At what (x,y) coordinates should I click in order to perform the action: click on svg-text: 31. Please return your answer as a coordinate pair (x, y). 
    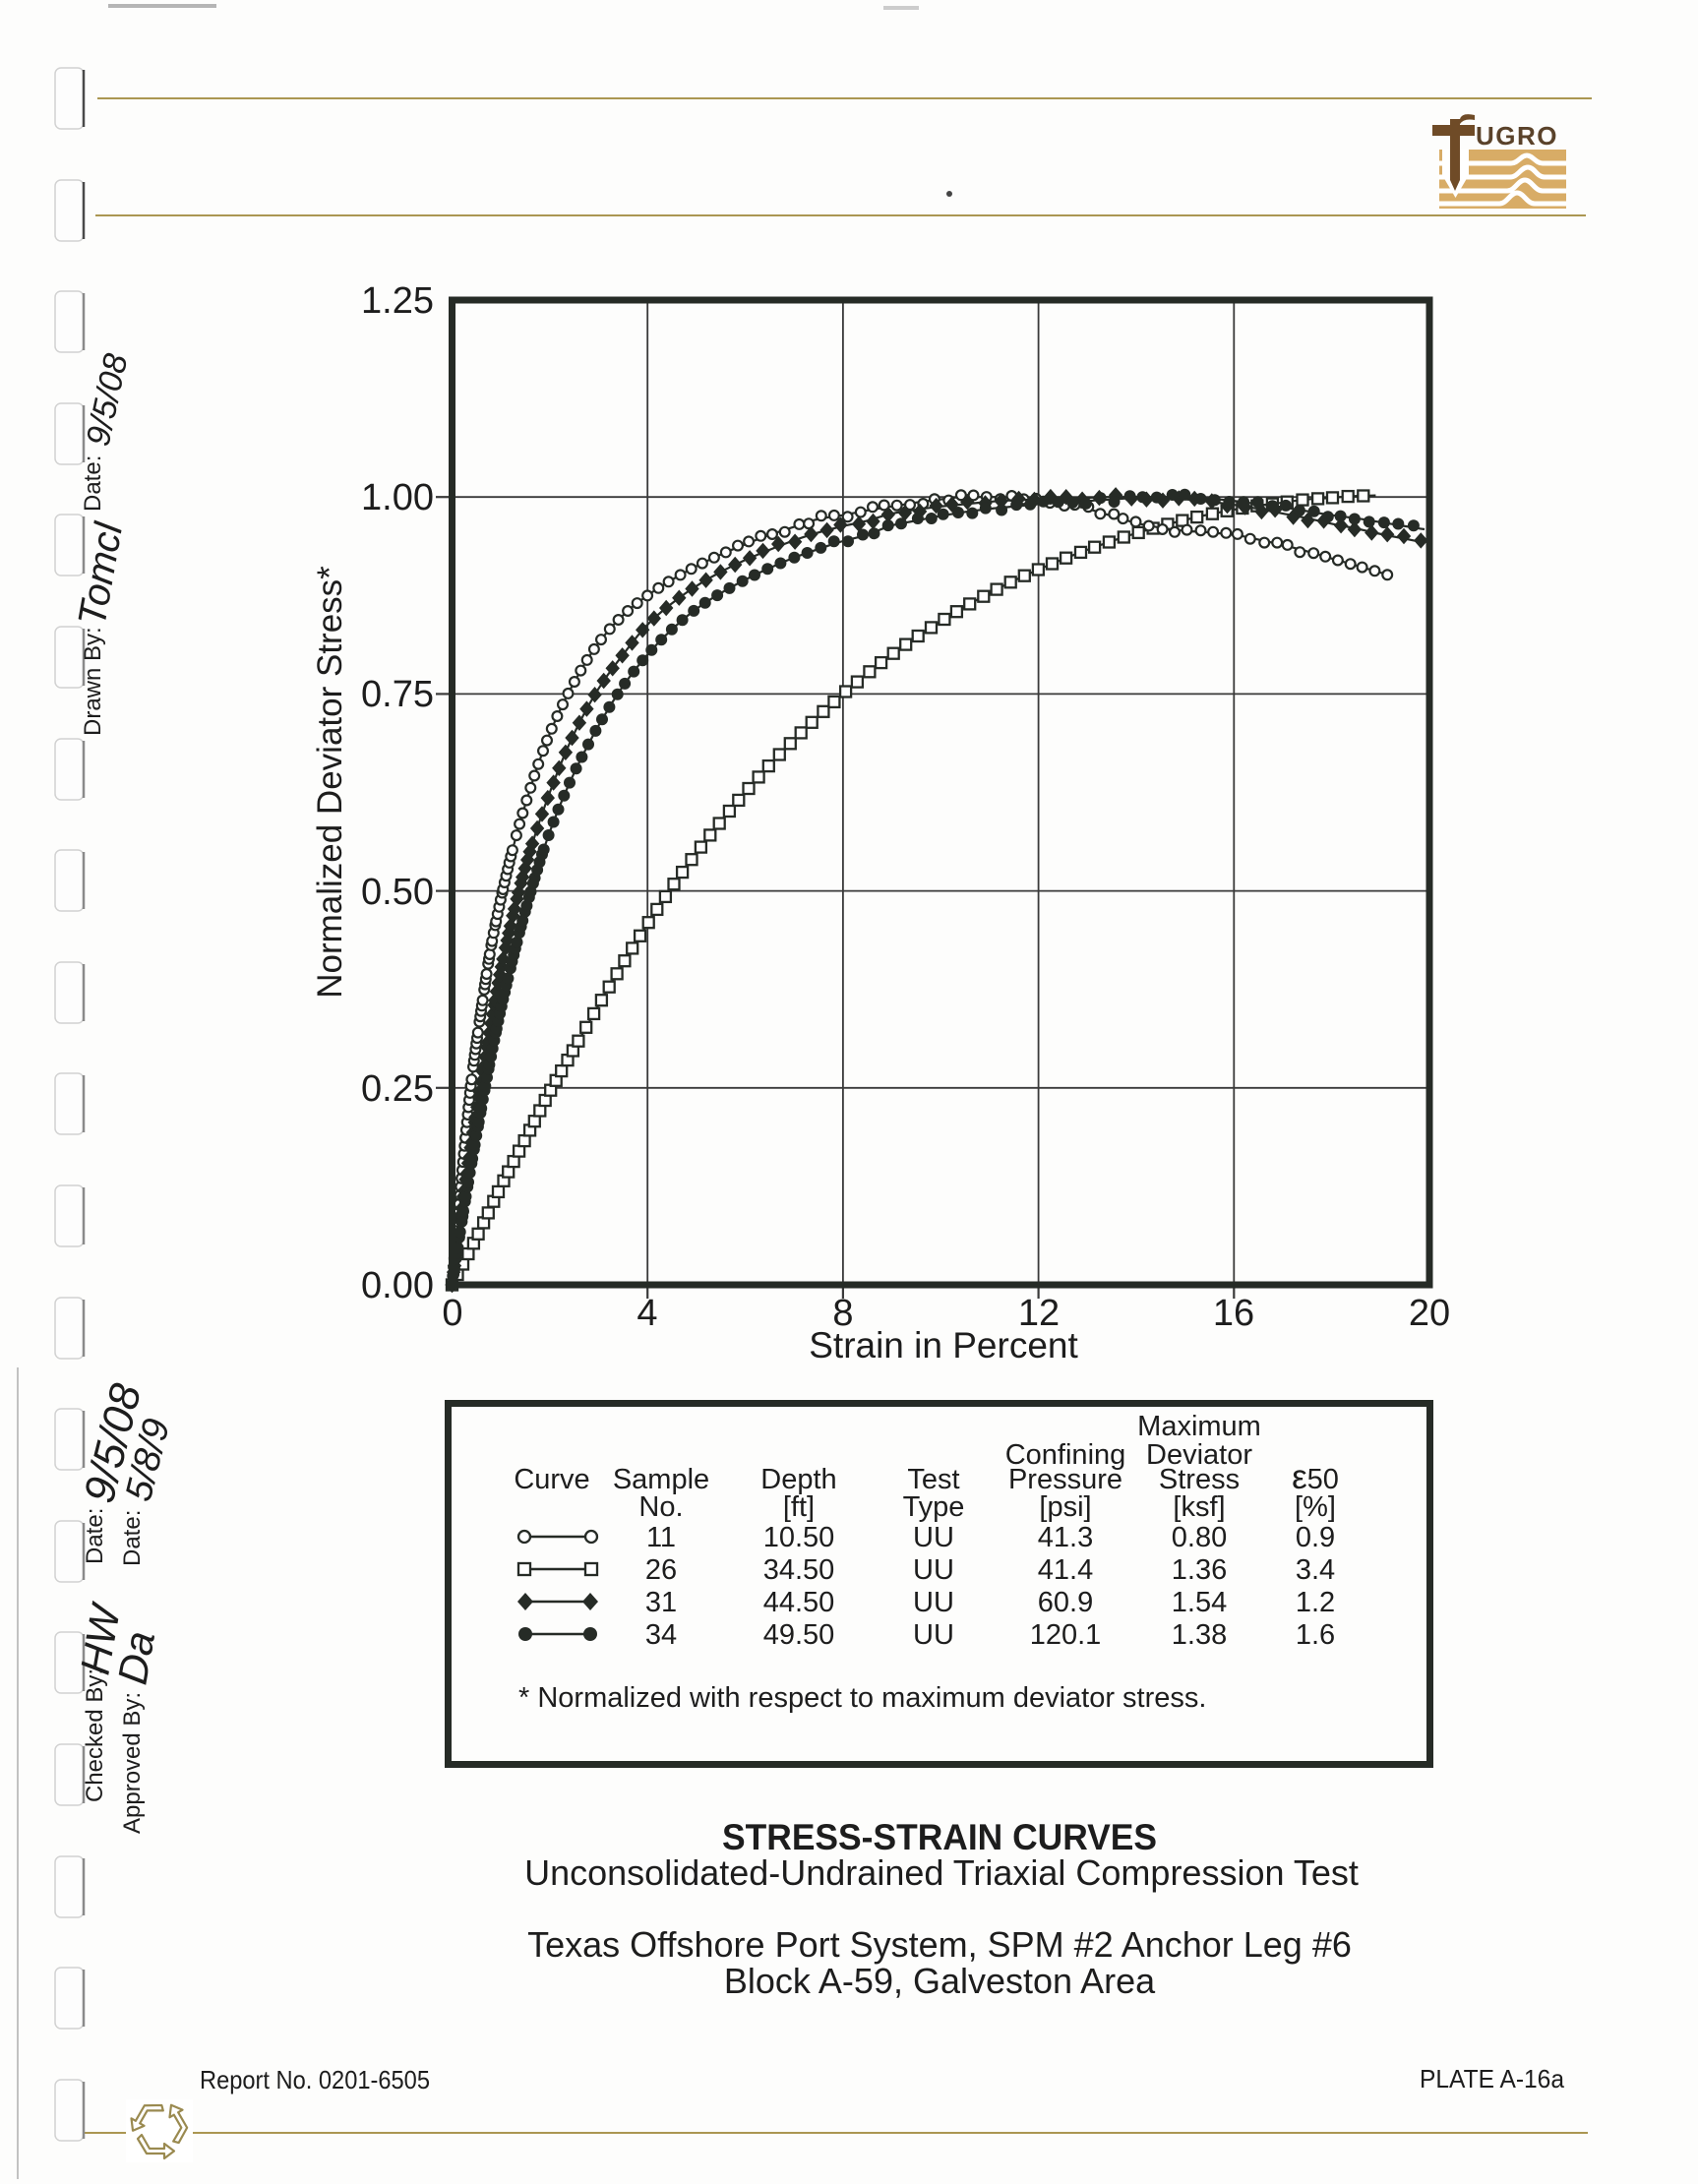
    Looking at the image, I should click on (661, 1602).